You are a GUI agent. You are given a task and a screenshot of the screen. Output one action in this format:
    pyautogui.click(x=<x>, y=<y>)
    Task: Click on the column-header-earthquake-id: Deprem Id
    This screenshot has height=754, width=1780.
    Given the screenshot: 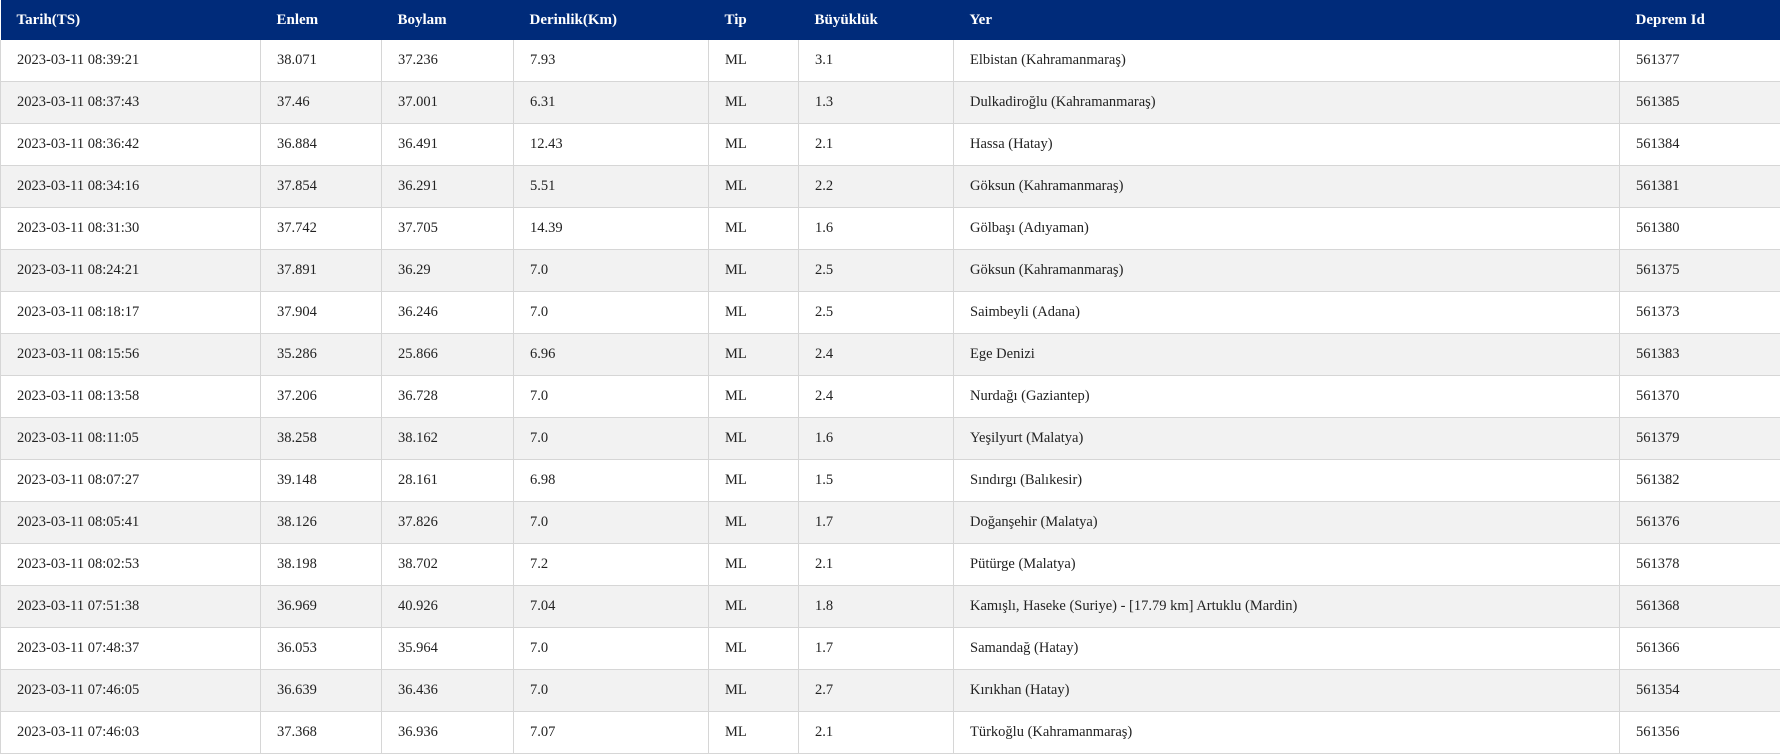 What is the action you would take?
    pyautogui.click(x=1699, y=20)
    